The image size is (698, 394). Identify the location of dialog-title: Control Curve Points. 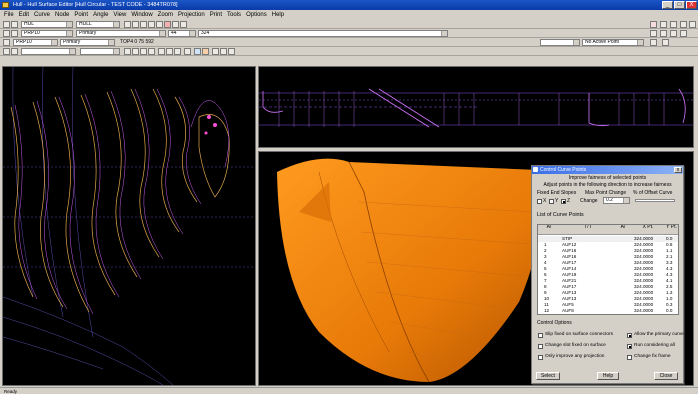
(563, 170).